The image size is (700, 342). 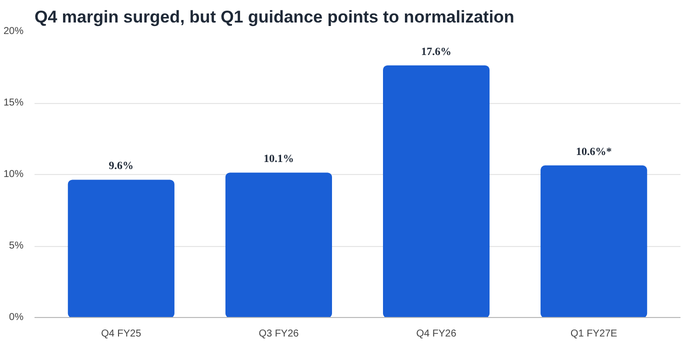 What do you see at coordinates (16, 246) in the screenshot?
I see `y-tick-label: 5%` at bounding box center [16, 246].